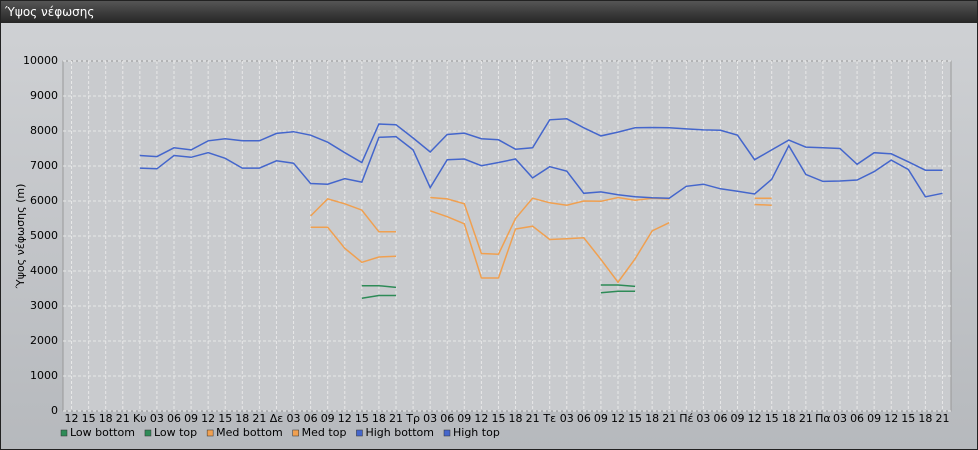  What do you see at coordinates (44, 95) in the screenshot?
I see `y-tick-label: 9000` at bounding box center [44, 95].